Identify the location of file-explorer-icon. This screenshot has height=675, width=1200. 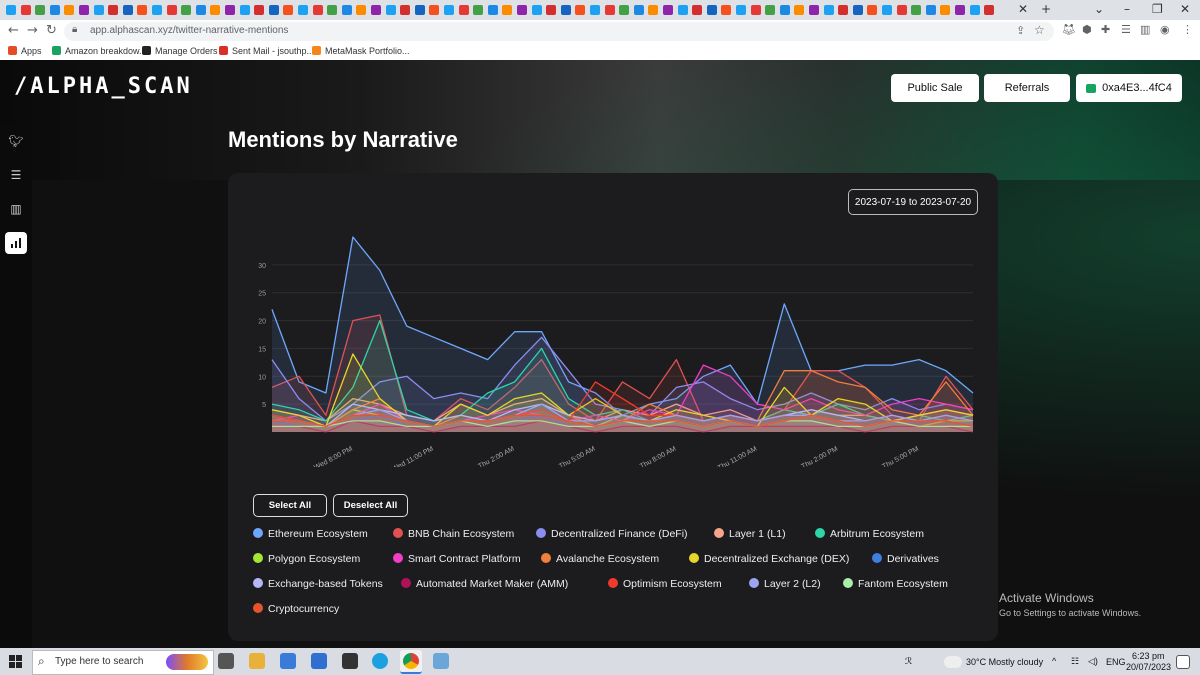
(257, 661).